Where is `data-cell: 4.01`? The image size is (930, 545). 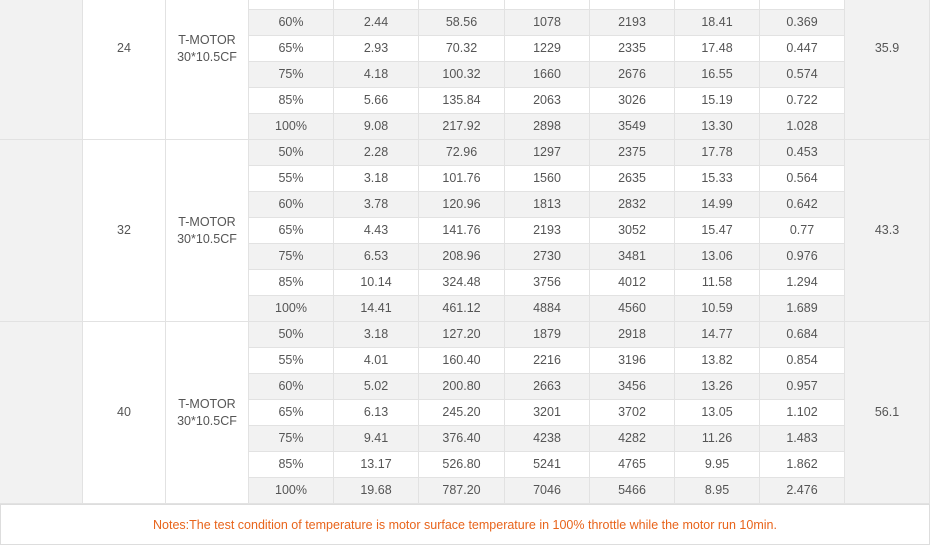
data-cell: 4.01 is located at coordinates (376, 361).